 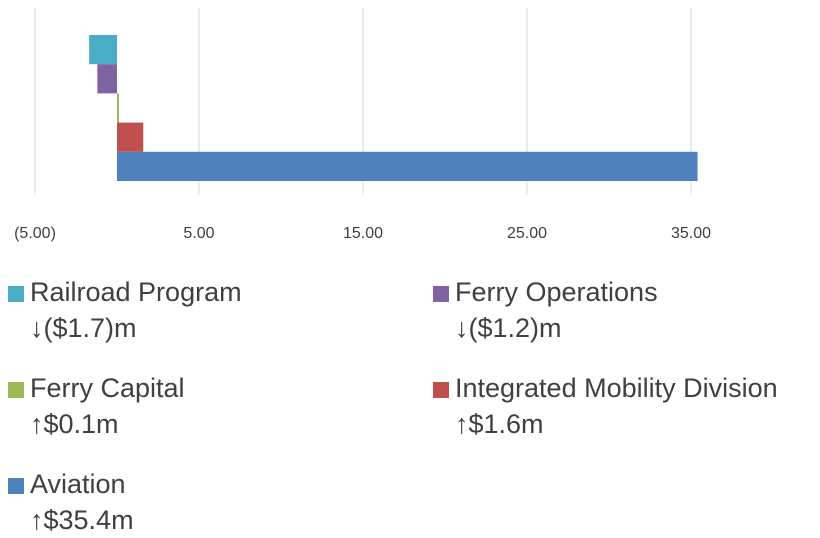 What do you see at coordinates (508, 328) in the screenshot?
I see `legend-value: ↓($1.2)m` at bounding box center [508, 328].